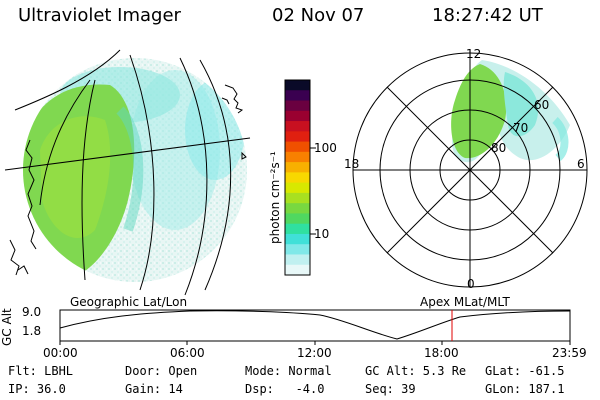 The image size is (600, 400). What do you see at coordinates (129, 302) in the screenshot?
I see `geographic-label: Geographic Lat/Lon` at bounding box center [129, 302].